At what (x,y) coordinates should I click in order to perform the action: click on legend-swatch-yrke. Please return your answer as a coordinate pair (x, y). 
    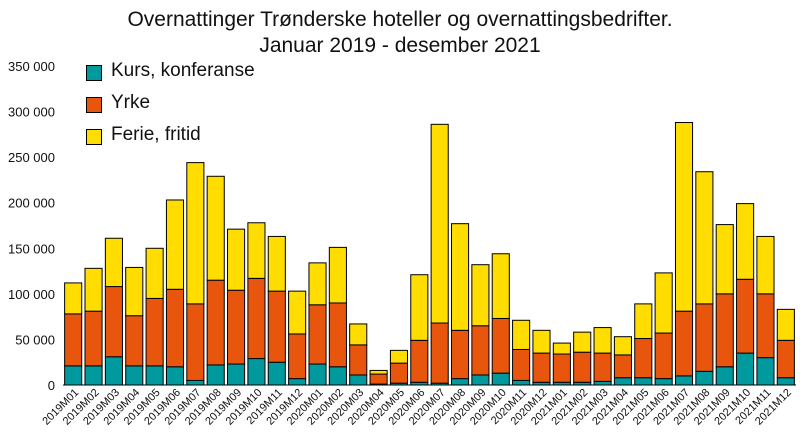
    Looking at the image, I should click on (94, 105).